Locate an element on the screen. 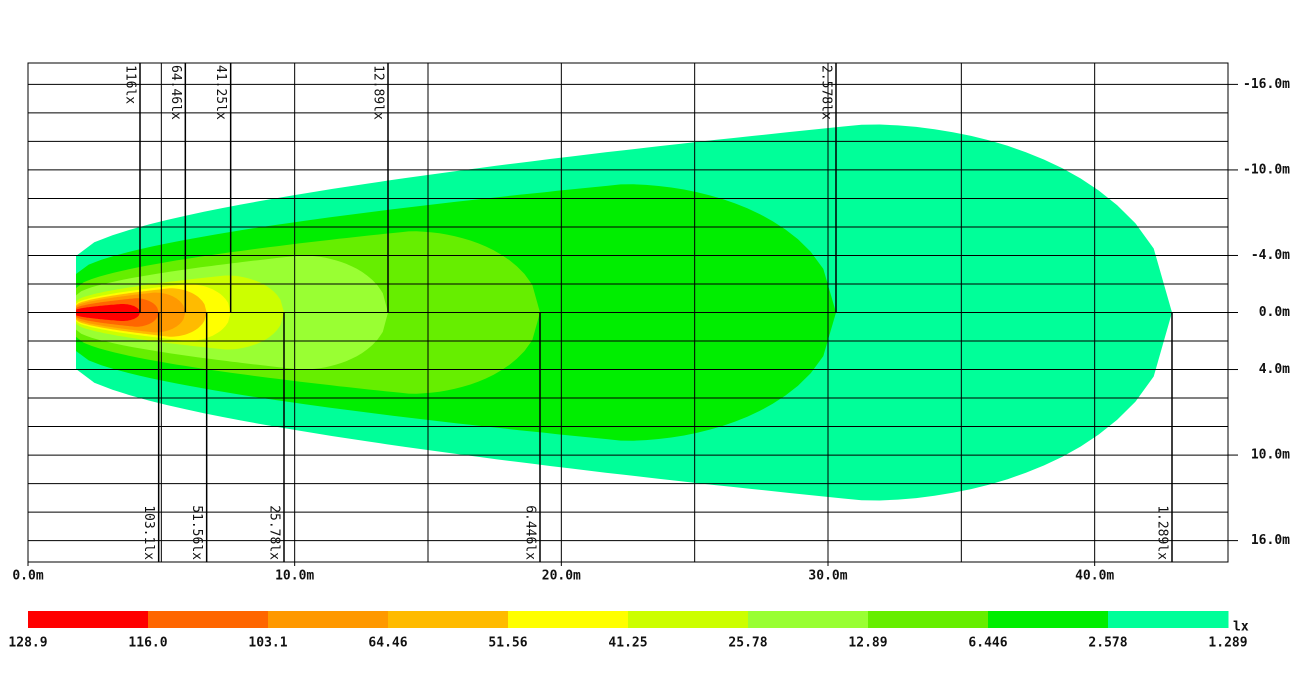  colorbar-unit: lx is located at coordinates (1241, 627).